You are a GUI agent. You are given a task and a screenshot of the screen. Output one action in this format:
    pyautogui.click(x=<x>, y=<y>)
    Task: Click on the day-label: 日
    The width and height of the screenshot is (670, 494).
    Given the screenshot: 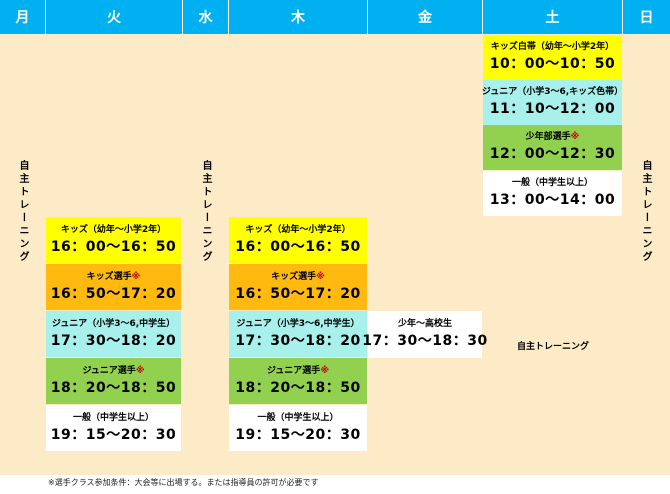 What is the action you would take?
    pyautogui.click(x=646, y=18)
    